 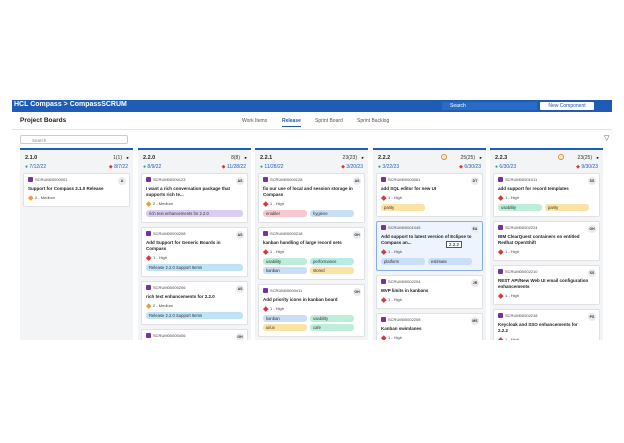 What do you see at coordinates (31, 158) in the screenshot?
I see `column-title: 2.1.0` at bounding box center [31, 158].